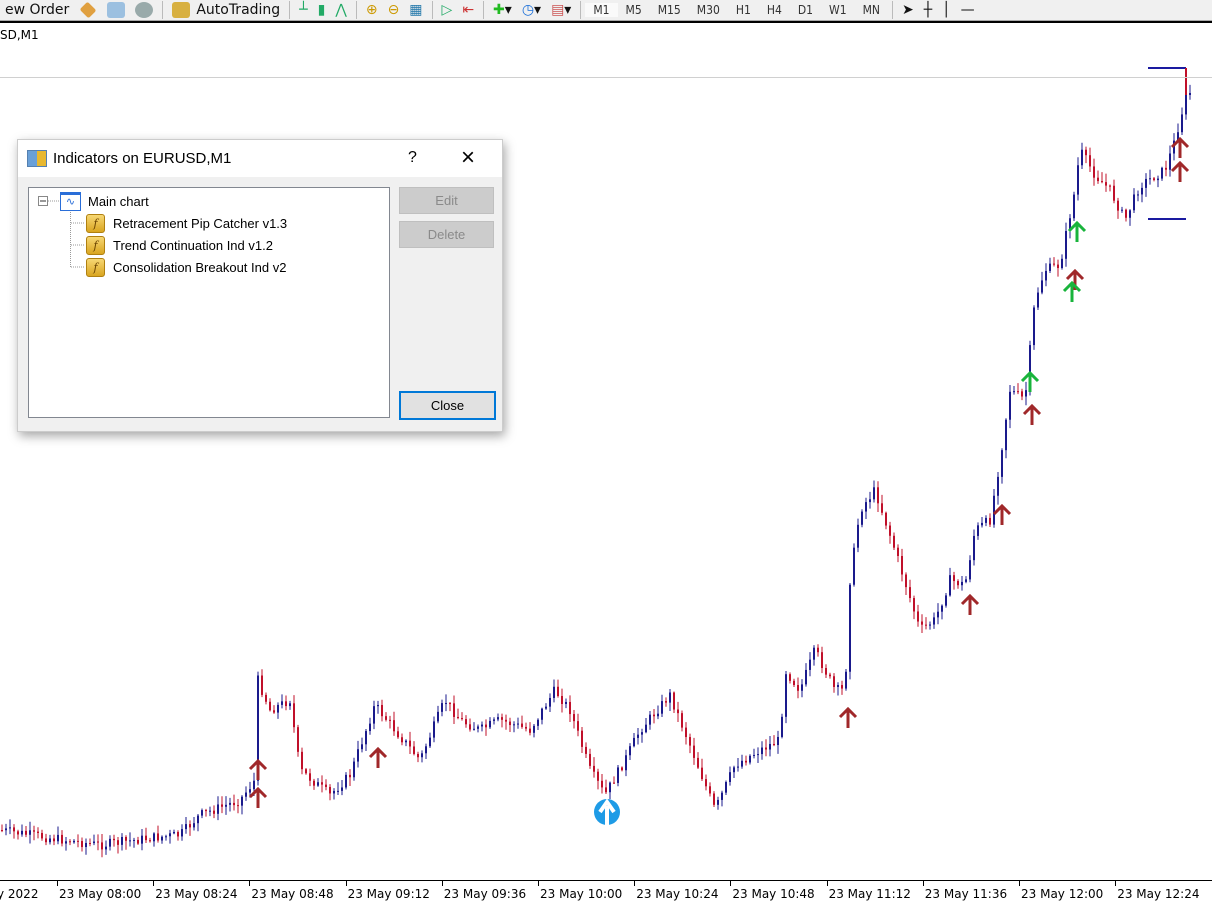 The width and height of the screenshot is (1212, 910). Describe the element at coordinates (238, 10) in the screenshot. I see `autotrading-label: AutoTrading` at that location.